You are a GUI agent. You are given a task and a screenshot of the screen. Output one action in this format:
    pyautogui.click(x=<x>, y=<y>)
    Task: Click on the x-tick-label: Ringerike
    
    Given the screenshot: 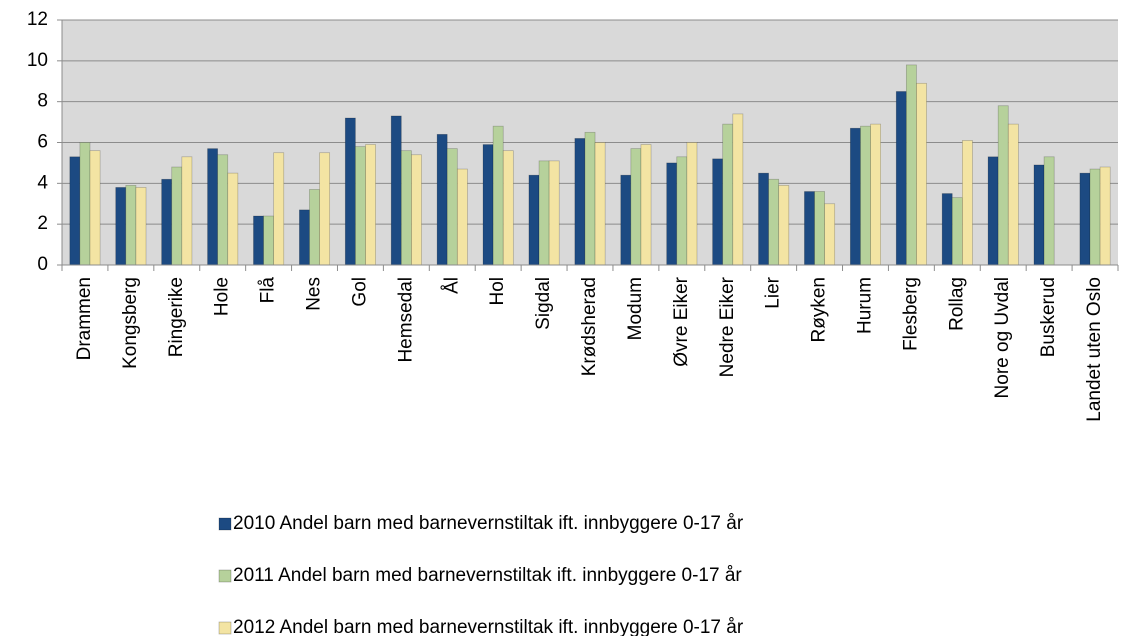 What is the action you would take?
    pyautogui.click(x=176, y=317)
    